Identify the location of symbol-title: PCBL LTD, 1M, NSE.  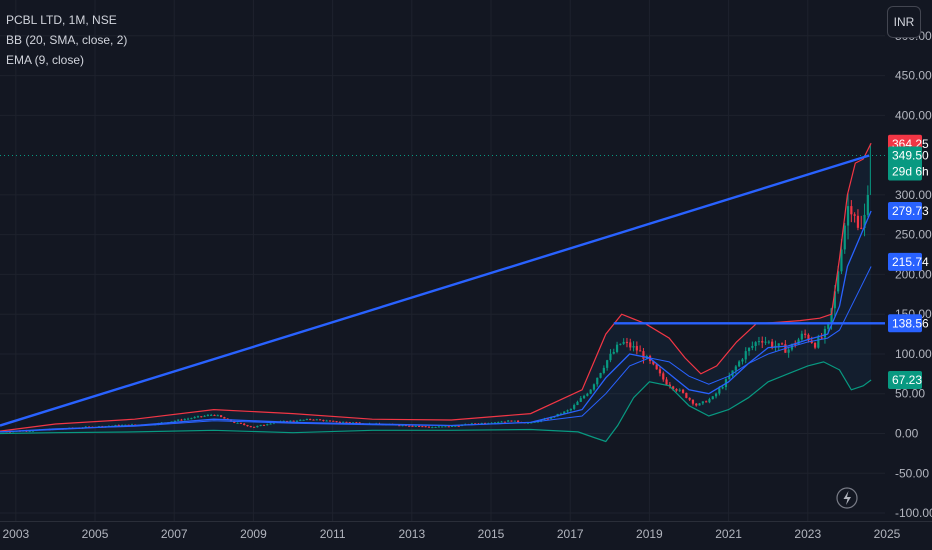
(61, 20).